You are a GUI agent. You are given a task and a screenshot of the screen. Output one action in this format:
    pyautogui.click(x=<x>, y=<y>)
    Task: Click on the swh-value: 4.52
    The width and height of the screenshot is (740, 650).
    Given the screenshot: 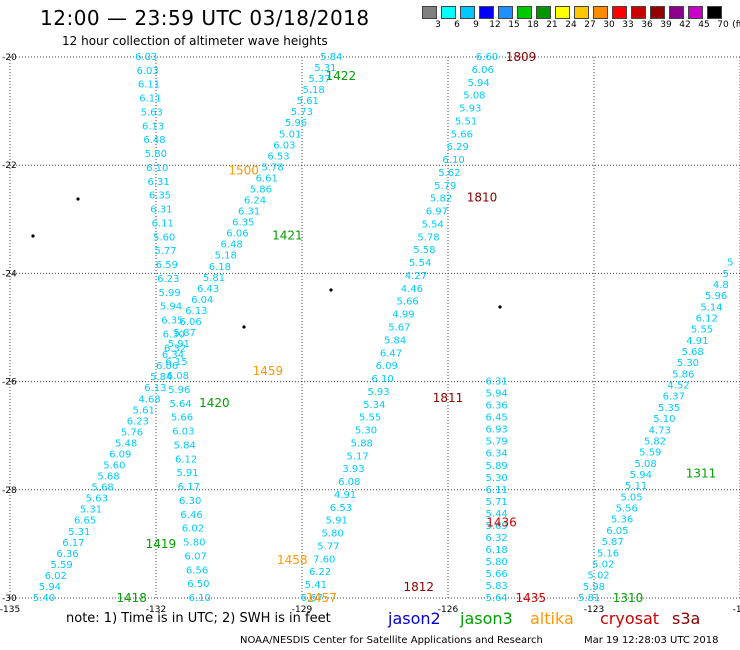 What is the action you would take?
    pyautogui.click(x=678, y=386)
    